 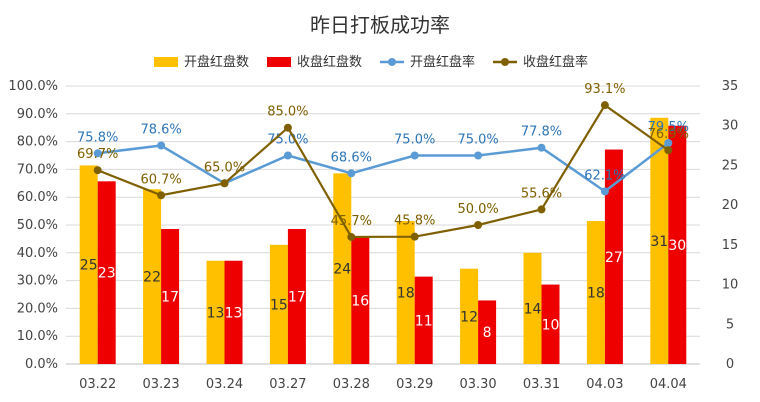 What do you see at coordinates (659, 242) in the screenshot?
I see `bar-value-label: 31` at bounding box center [659, 242].